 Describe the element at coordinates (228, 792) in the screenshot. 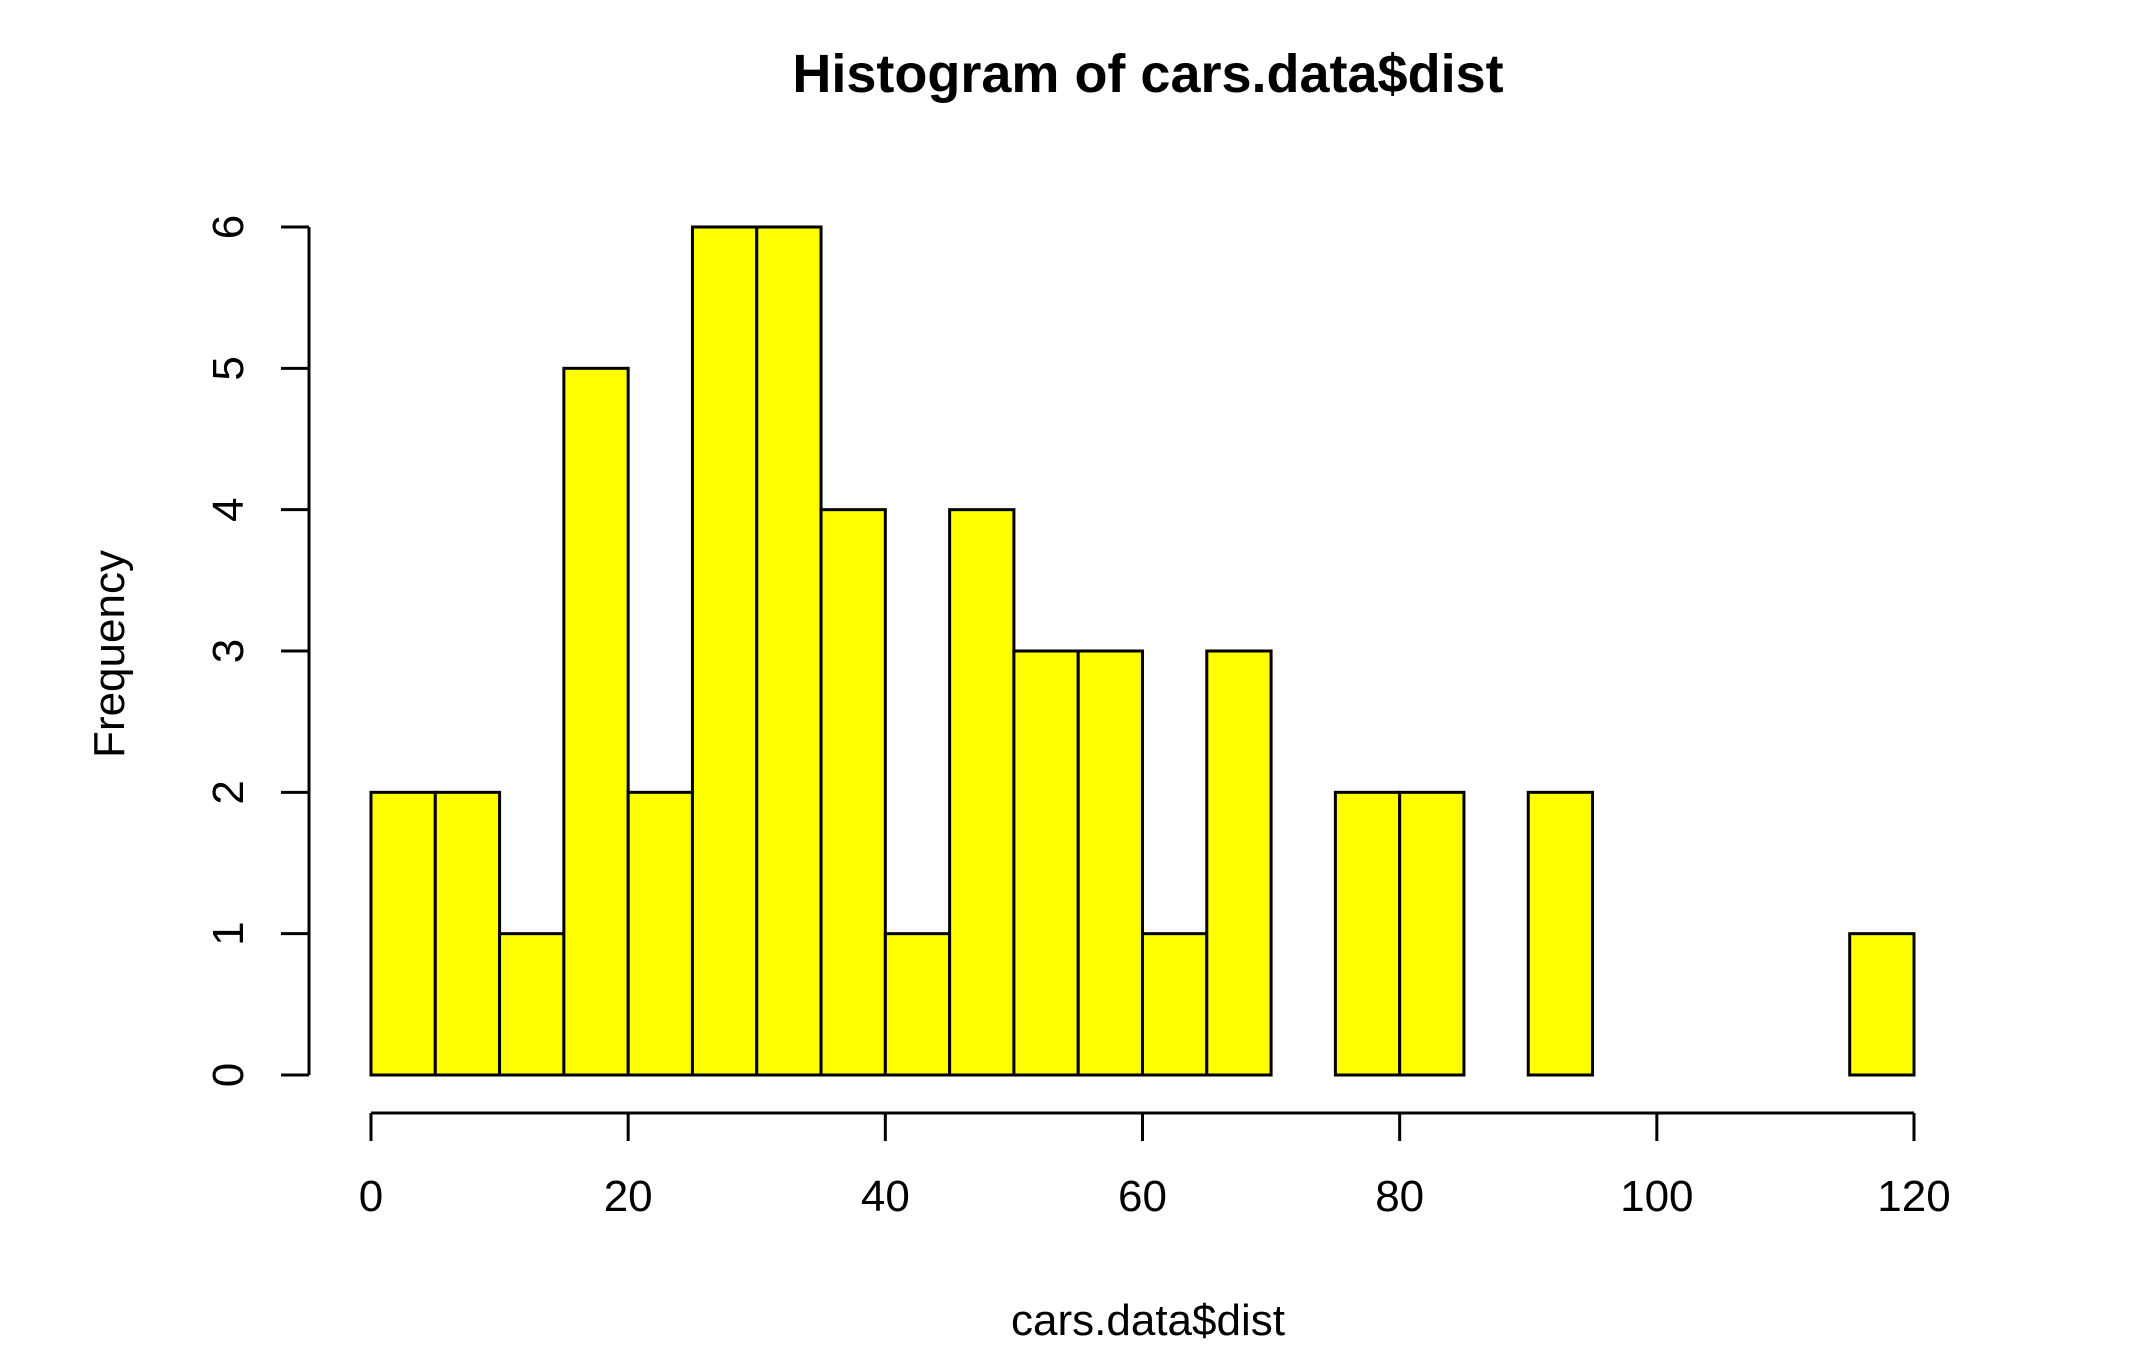

I see `y-tick-label: 2` at that location.